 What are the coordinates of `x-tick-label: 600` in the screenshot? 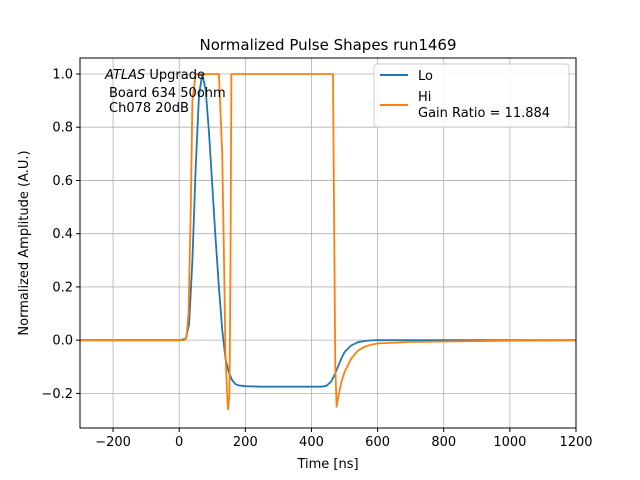 It's located at (377, 442).